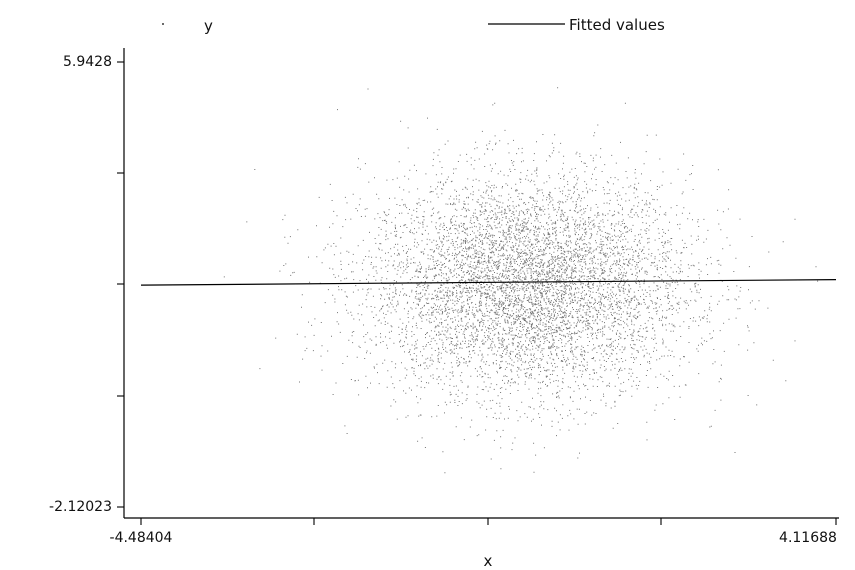  I want to click on x-tick-label-min: -4.48404, so click(141, 538).